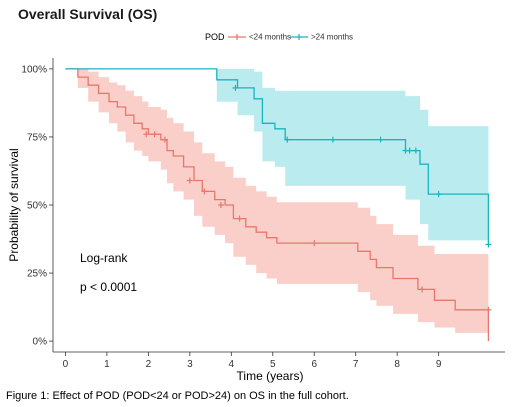 Image resolution: width=520 pixels, height=407 pixels. What do you see at coordinates (439, 364) in the screenshot?
I see `x-tick-label: 9` at bounding box center [439, 364].